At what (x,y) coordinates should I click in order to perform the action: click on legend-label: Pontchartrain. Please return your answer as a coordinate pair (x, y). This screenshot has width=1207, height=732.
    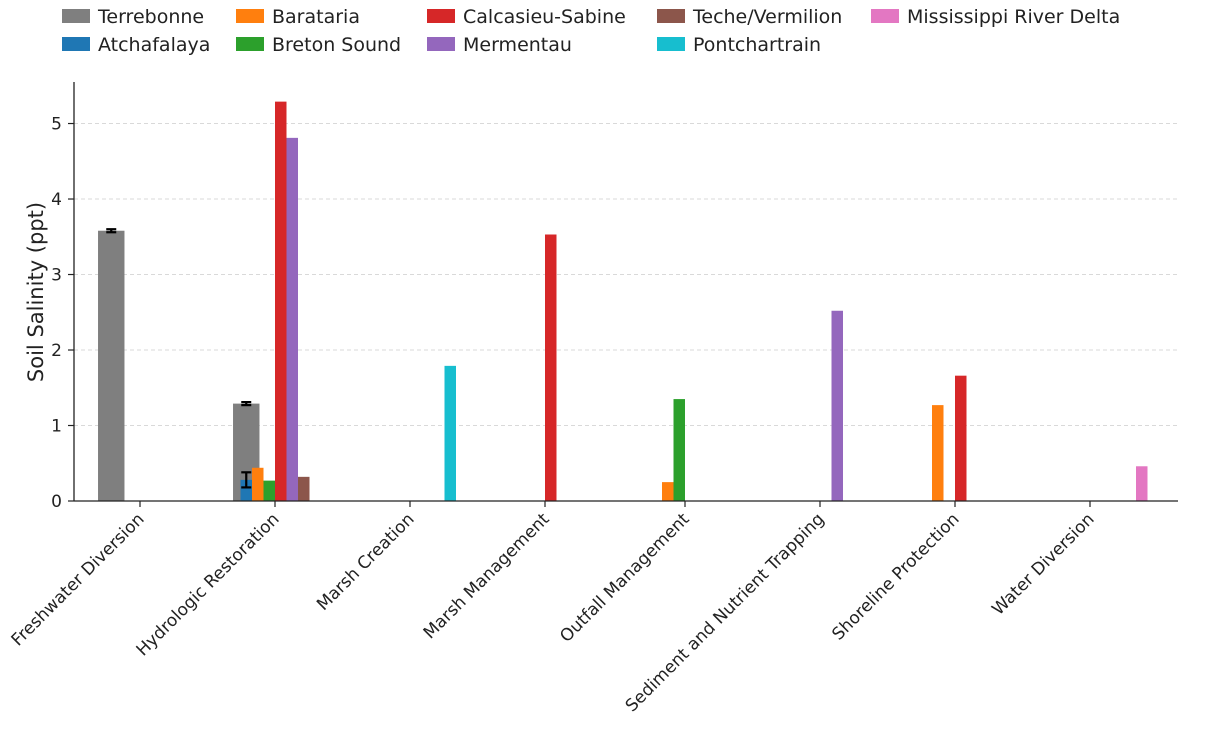
    Looking at the image, I should click on (757, 45).